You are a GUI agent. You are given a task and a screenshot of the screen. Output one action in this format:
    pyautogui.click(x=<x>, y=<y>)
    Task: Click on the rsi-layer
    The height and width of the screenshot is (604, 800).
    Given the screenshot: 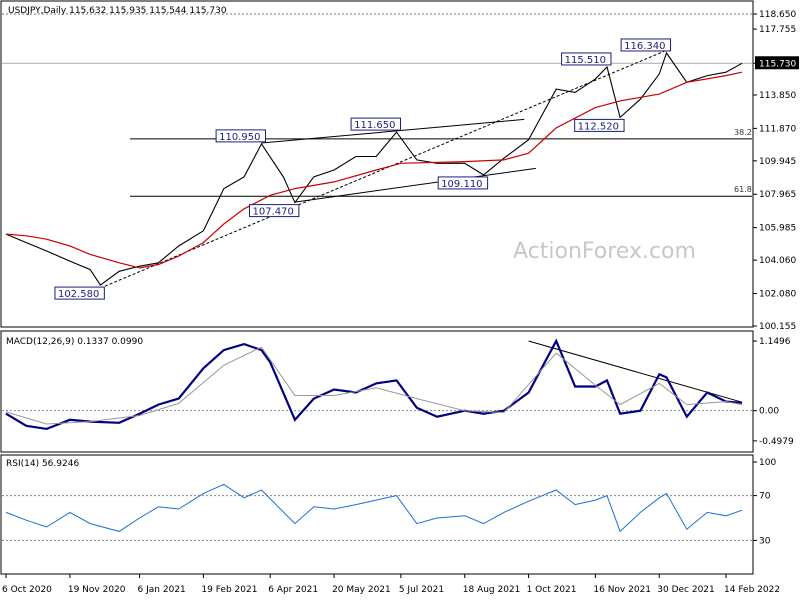 What is the action you would take?
    pyautogui.click(x=377, y=512)
    